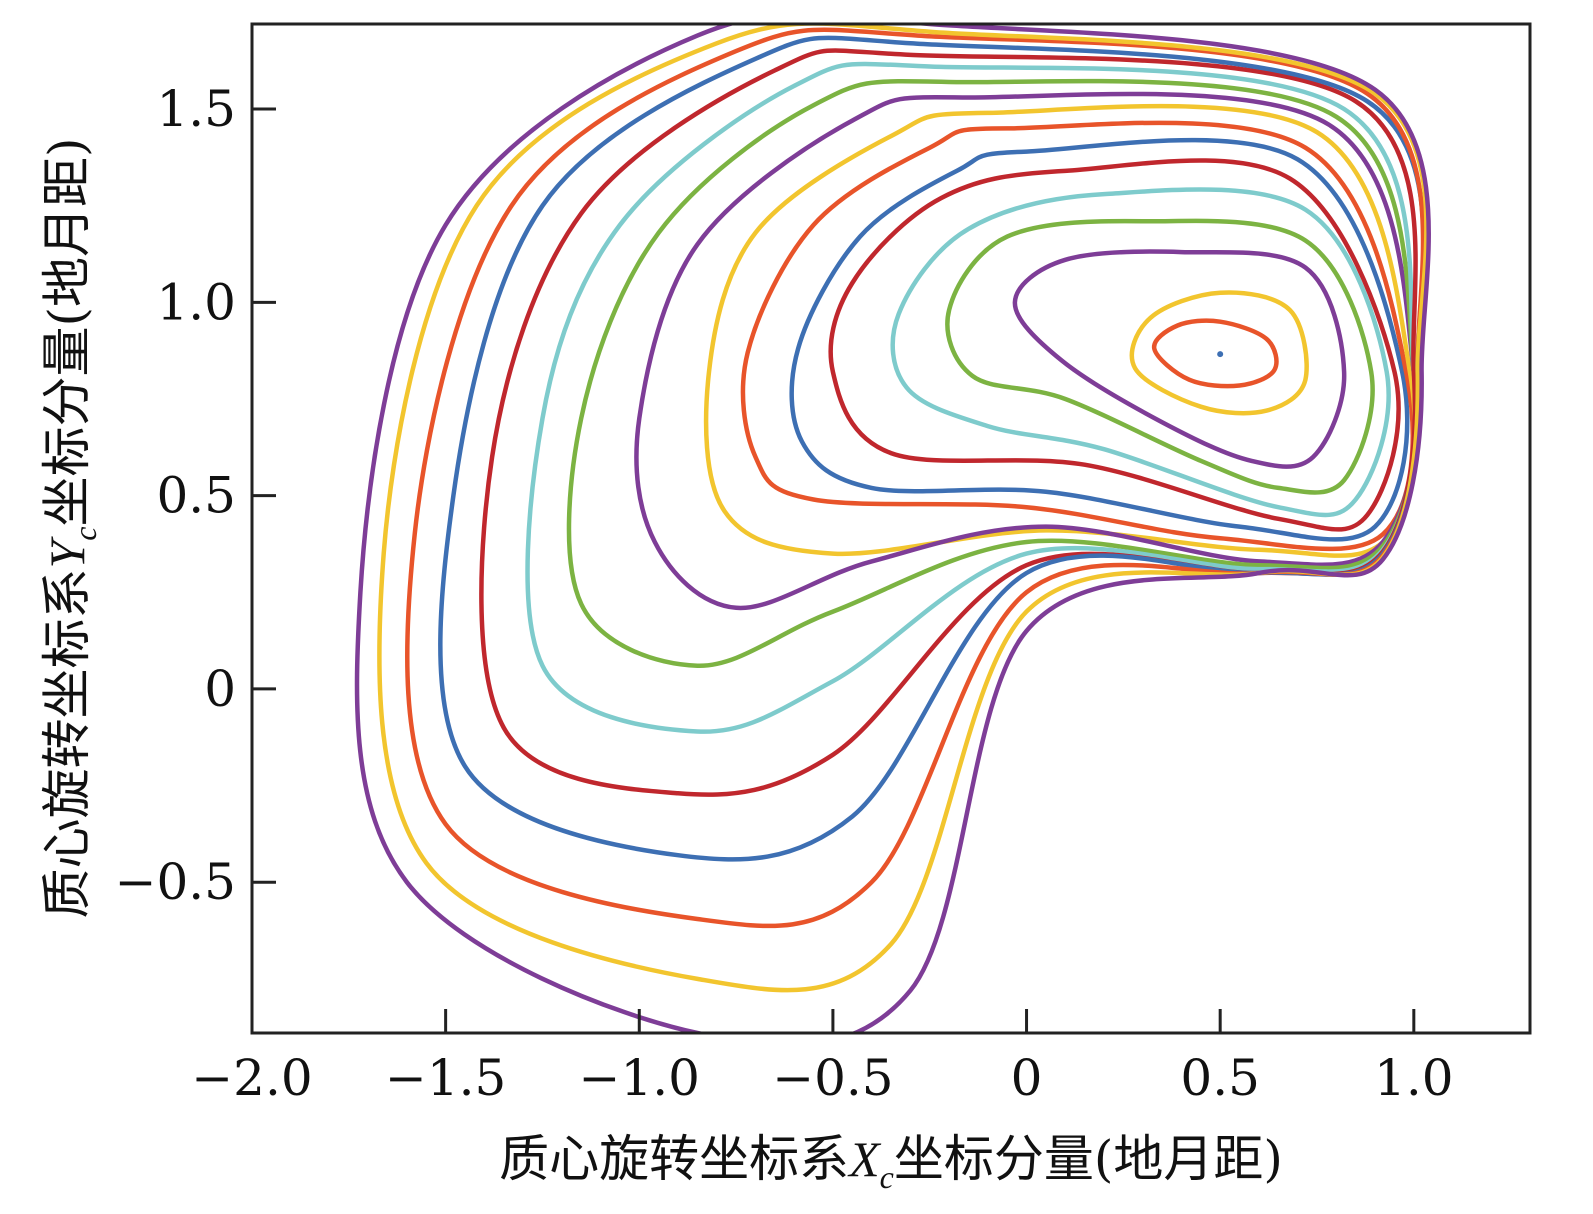 This screenshot has width=1593, height=1214. Describe the element at coordinates (674, 1159) in the screenshot. I see `x-axis-label-prefix: 质心旋转坐标系` at that location.